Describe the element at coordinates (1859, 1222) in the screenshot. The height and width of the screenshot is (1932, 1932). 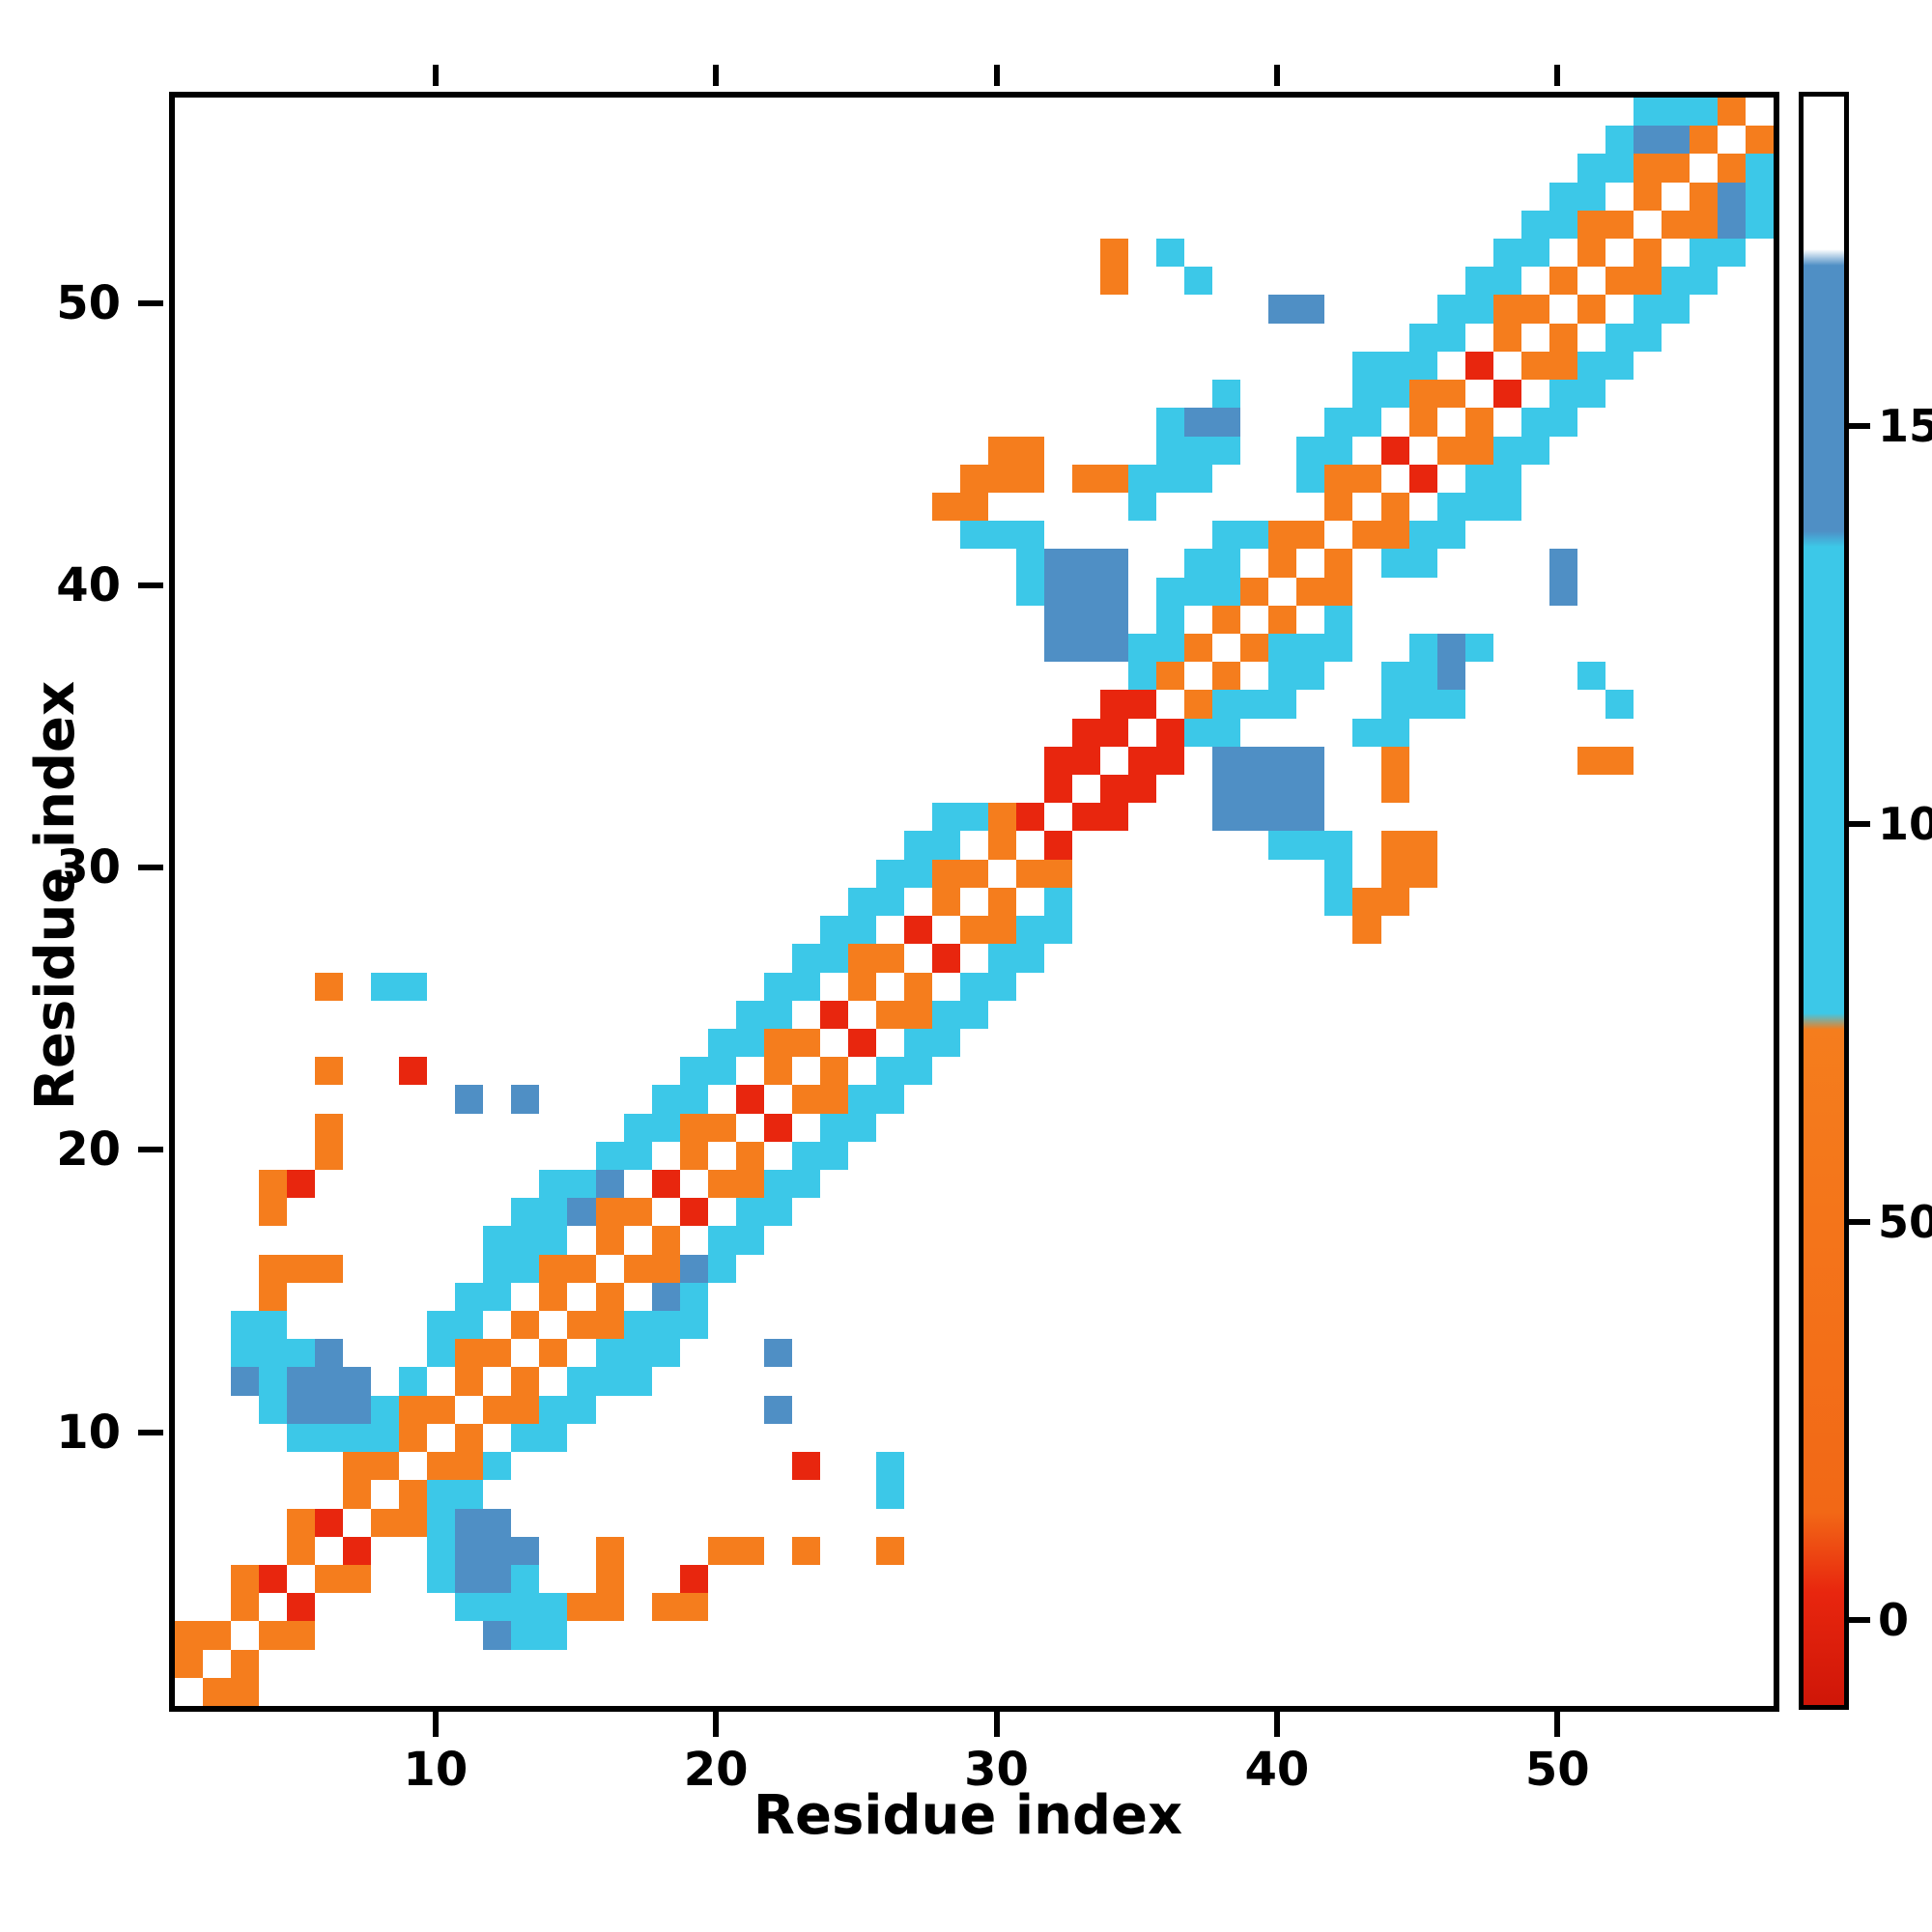
I see `colorbar-tick-mark` at that location.